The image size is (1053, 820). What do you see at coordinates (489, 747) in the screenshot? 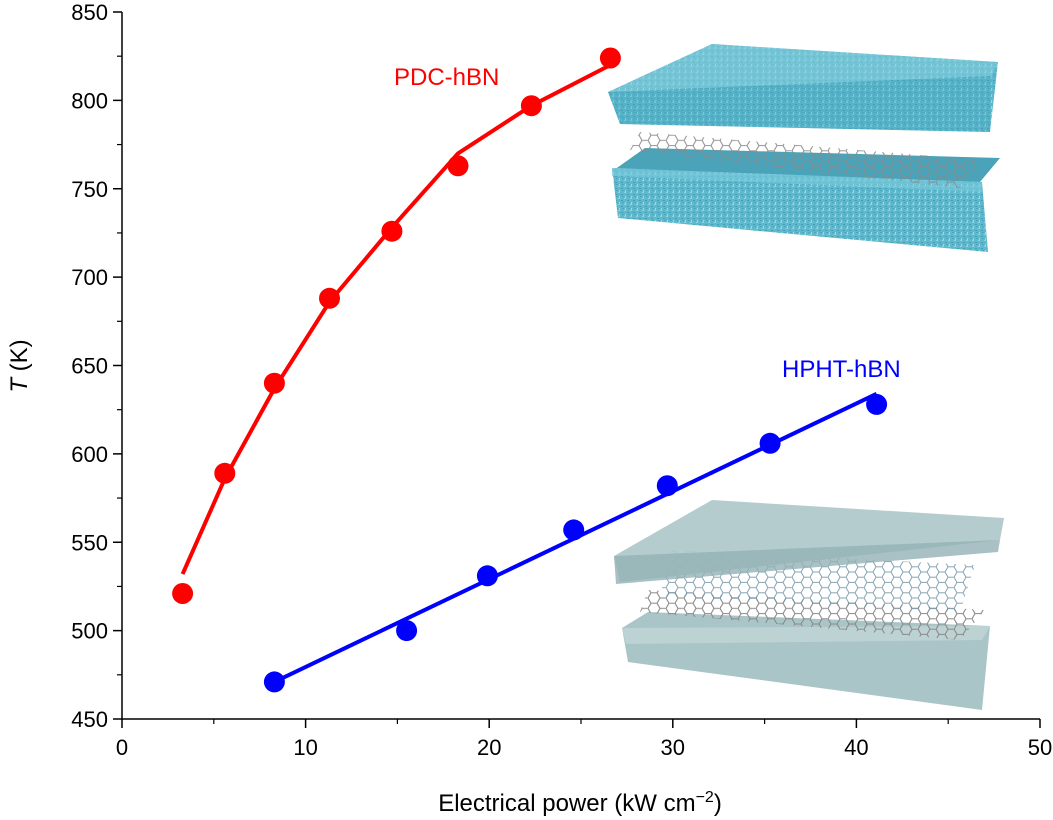
I see `x-tick-label: 20` at bounding box center [489, 747].